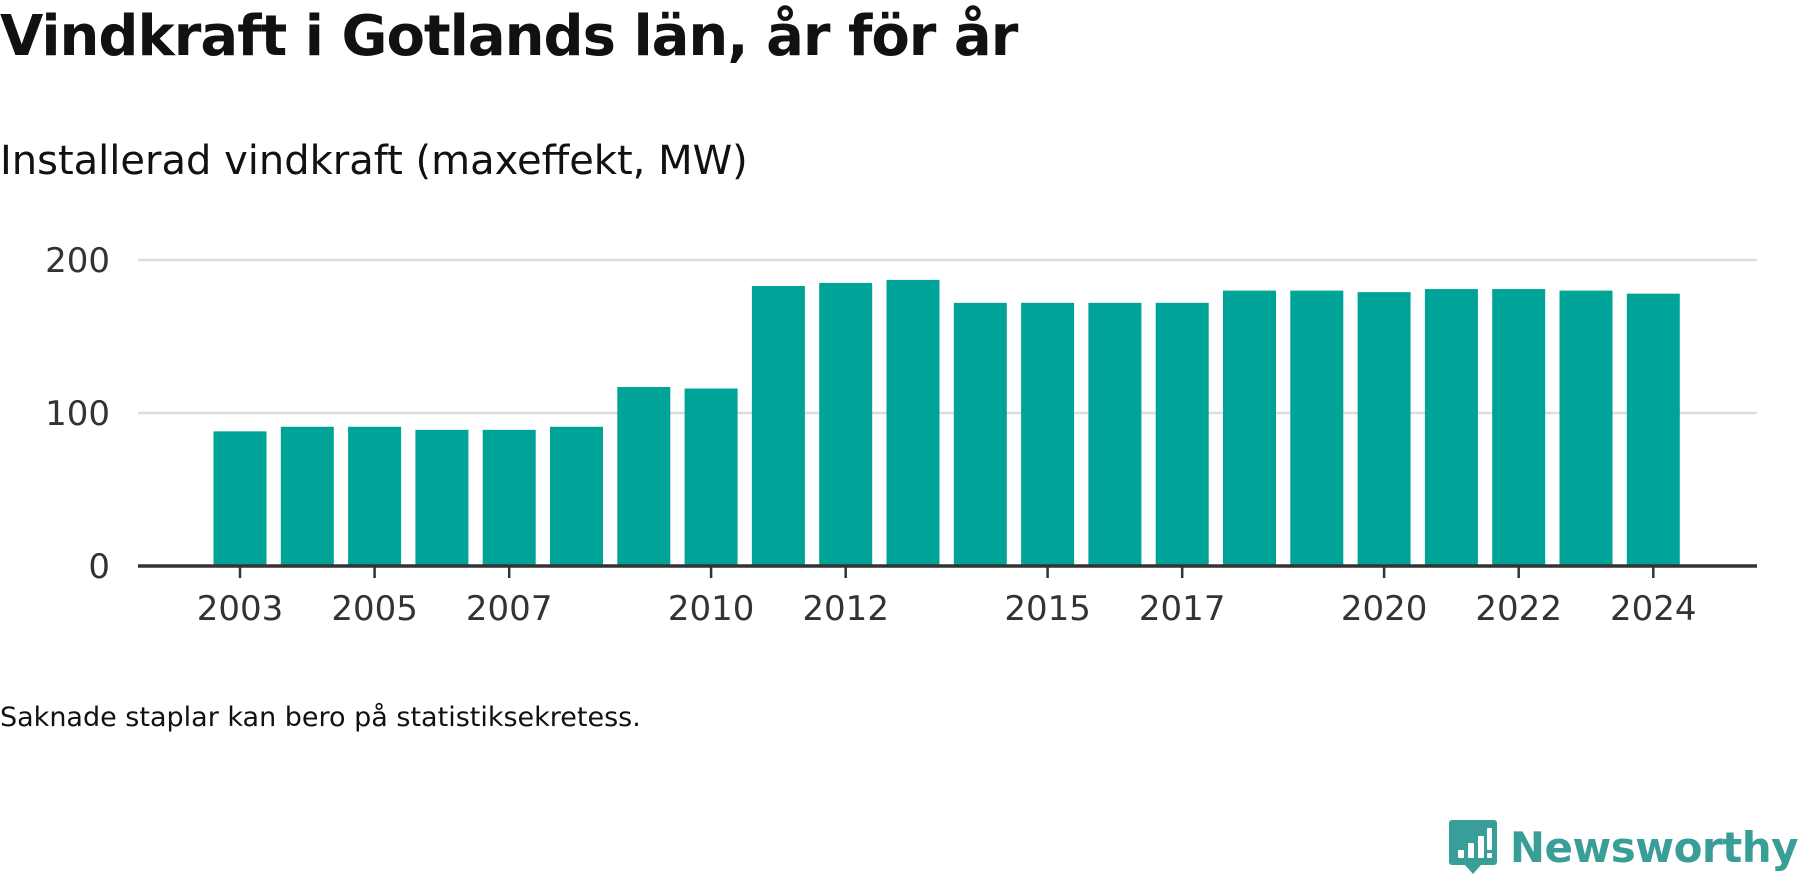 This screenshot has width=1800, height=879. I want to click on x-tick-label: 2024, so click(1653, 609).